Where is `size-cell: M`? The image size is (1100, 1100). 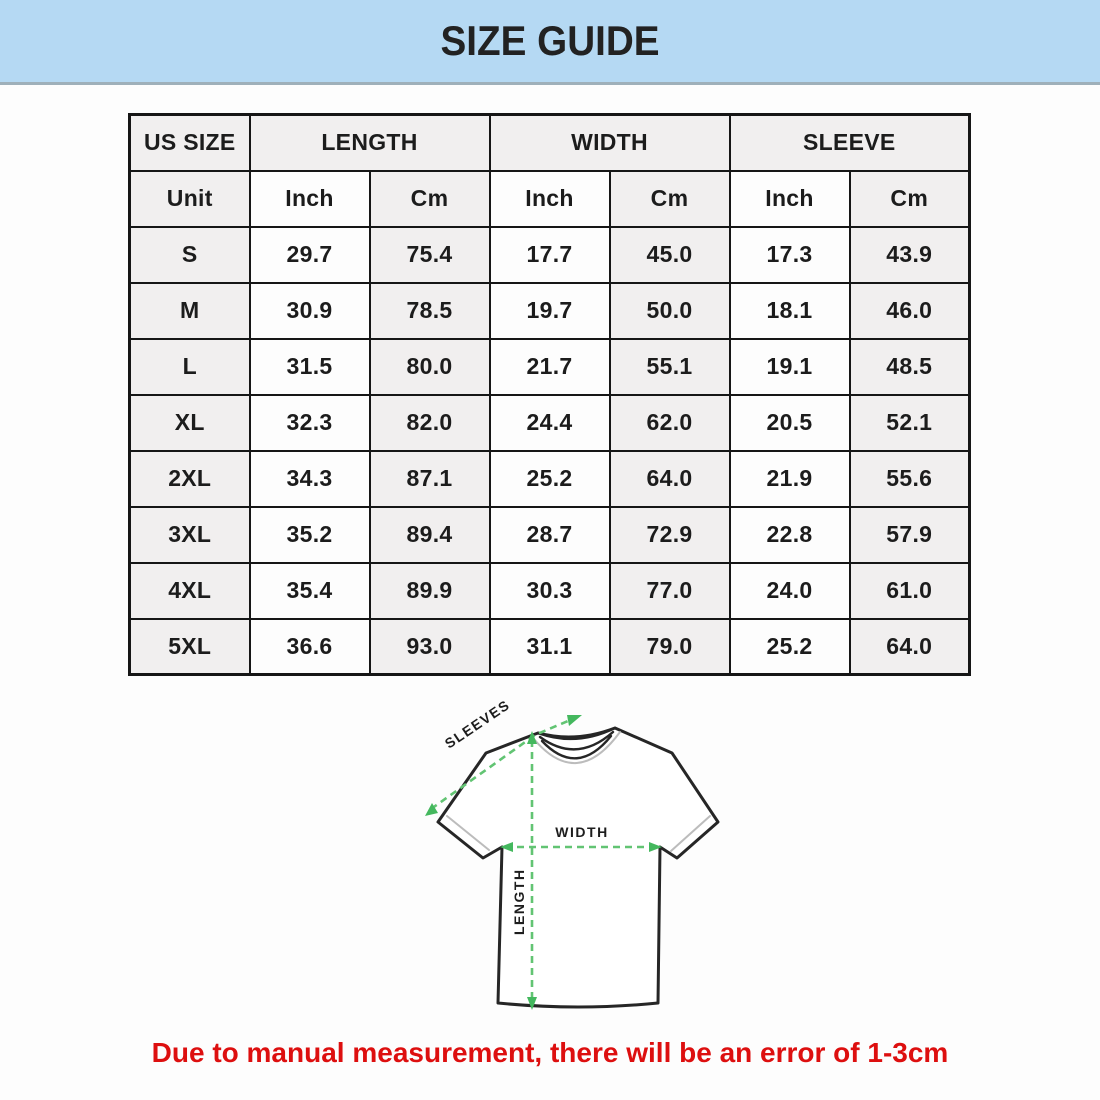
size-cell: M is located at coordinates (189, 310).